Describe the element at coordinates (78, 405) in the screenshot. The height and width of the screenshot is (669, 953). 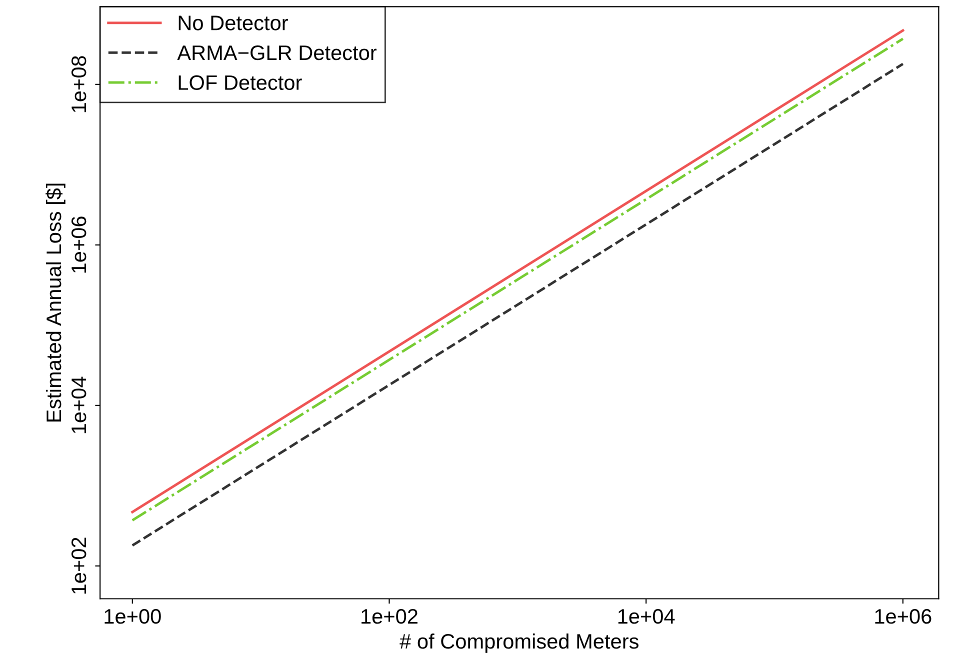
I see `y-tick-label: 1e+04` at that location.